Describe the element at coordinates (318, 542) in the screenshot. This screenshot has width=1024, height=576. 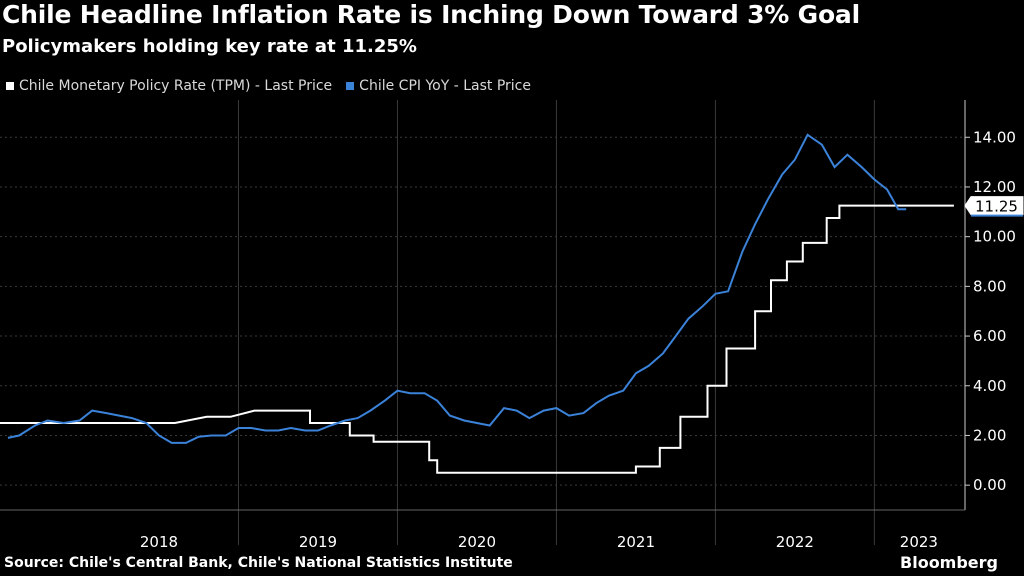
I see `x-tick-label: 2019` at that location.